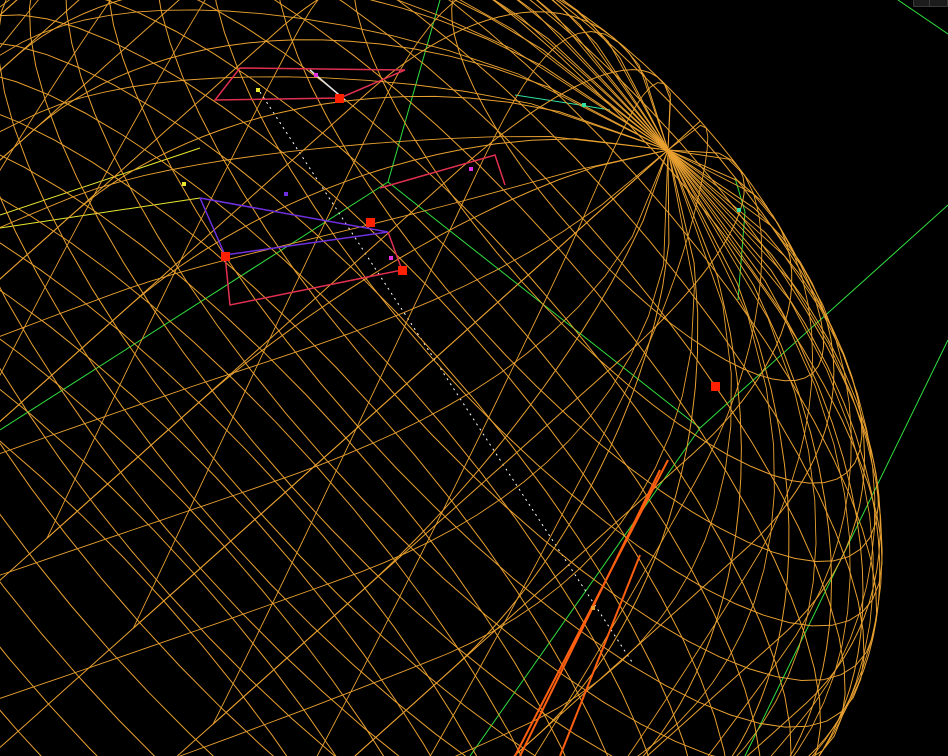 Image resolution: width=948 pixels, height=756 pixels. I want to click on selected-edge-lower, so click(314, 268).